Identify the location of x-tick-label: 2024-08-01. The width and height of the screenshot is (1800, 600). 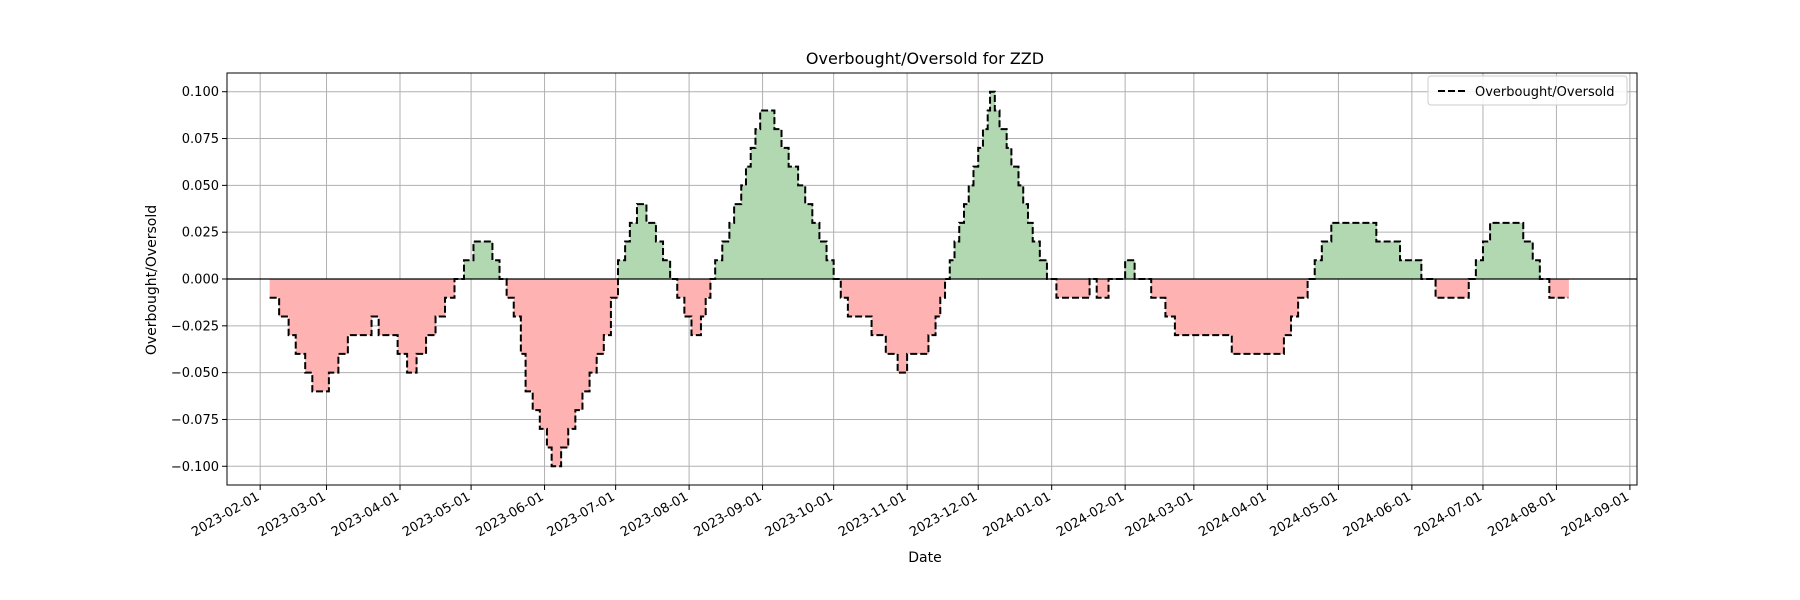
(1521, 514).